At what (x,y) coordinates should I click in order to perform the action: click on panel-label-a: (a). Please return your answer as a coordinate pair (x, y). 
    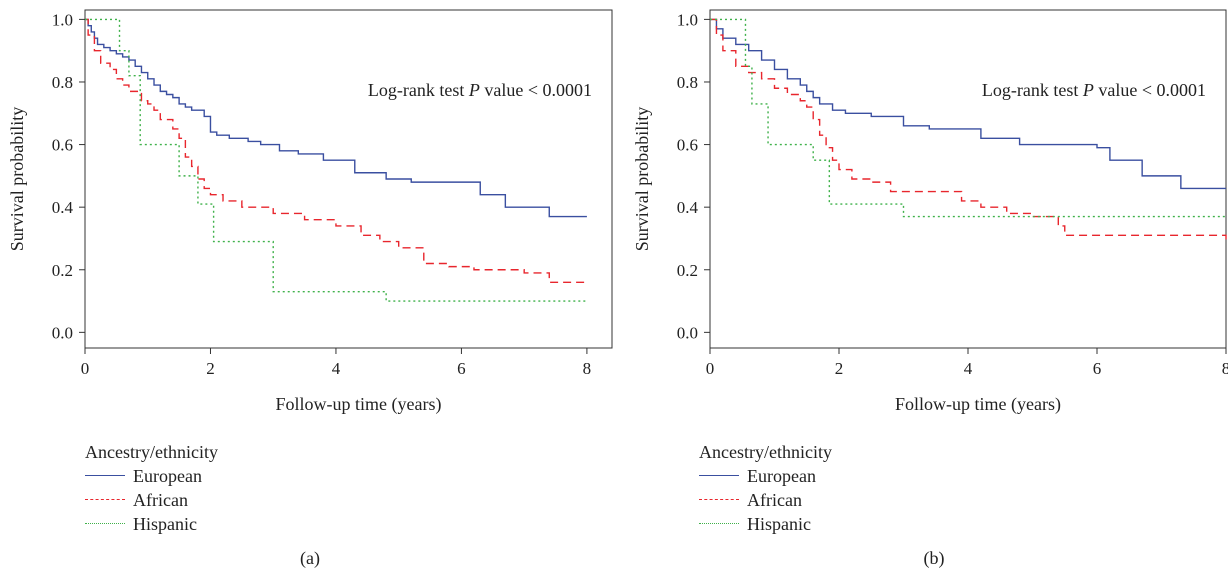
    Looking at the image, I should click on (310, 558).